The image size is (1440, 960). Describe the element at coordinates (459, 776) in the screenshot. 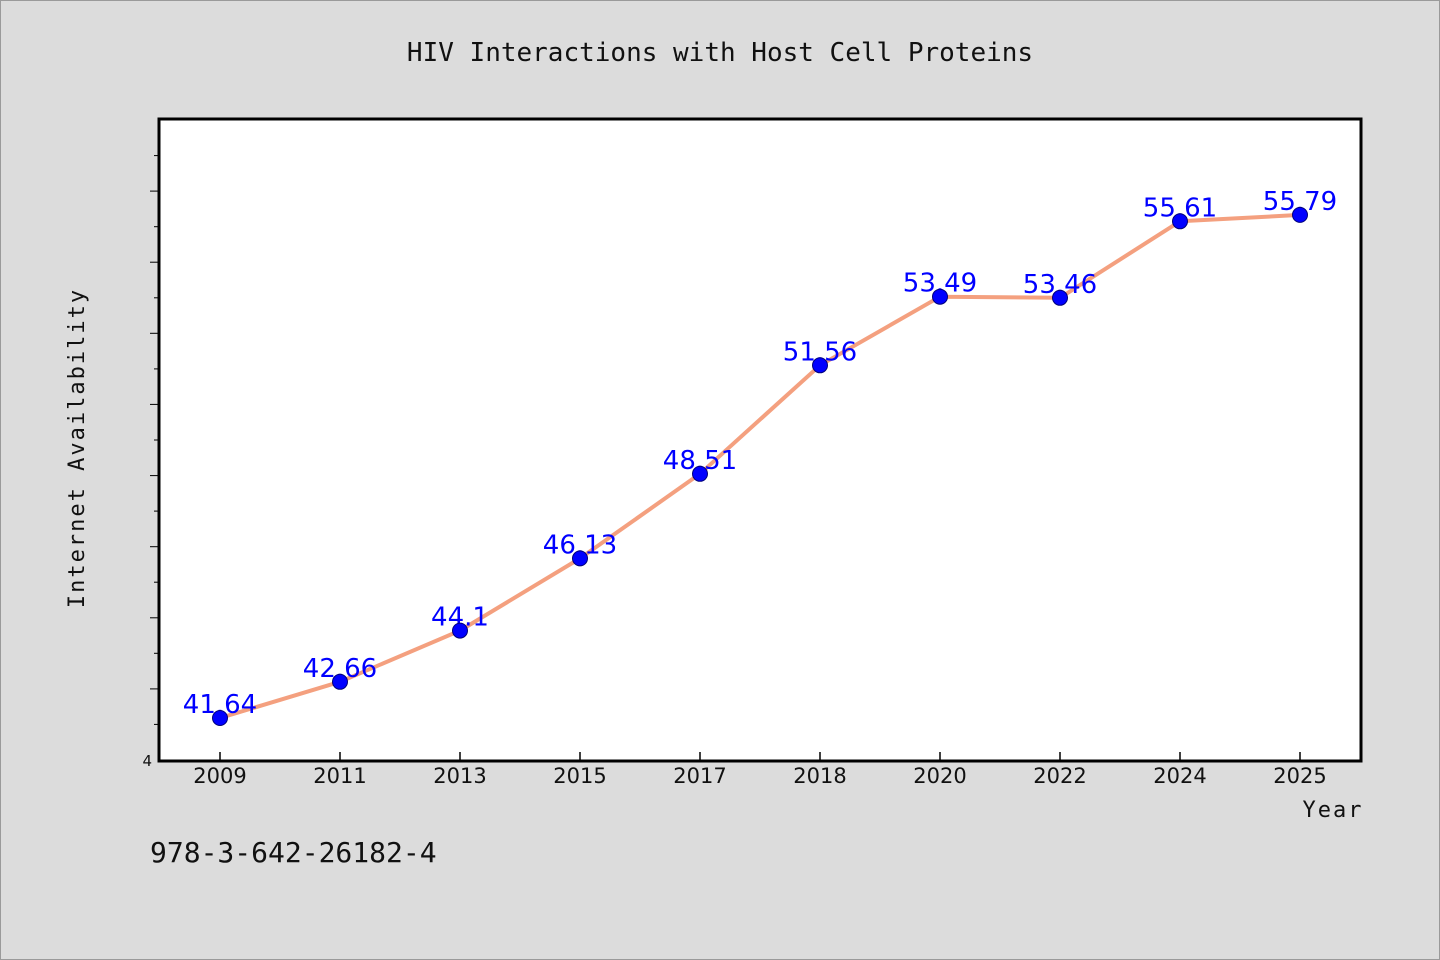

I see `x-tick-label: 2013` at that location.